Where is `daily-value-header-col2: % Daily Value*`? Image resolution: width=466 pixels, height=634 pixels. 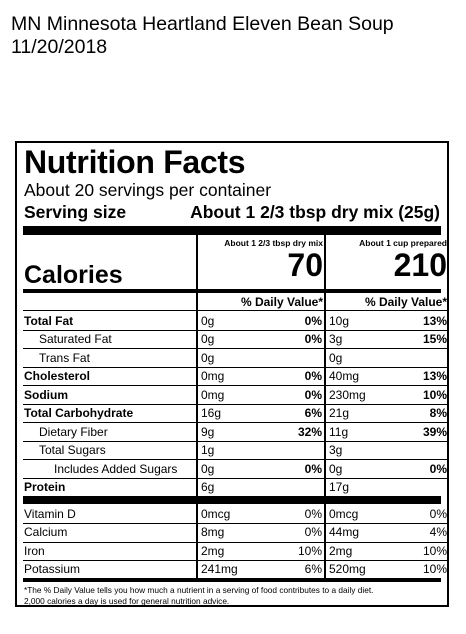
daily-value-header-col2: % Daily Value* is located at coordinates (405, 302).